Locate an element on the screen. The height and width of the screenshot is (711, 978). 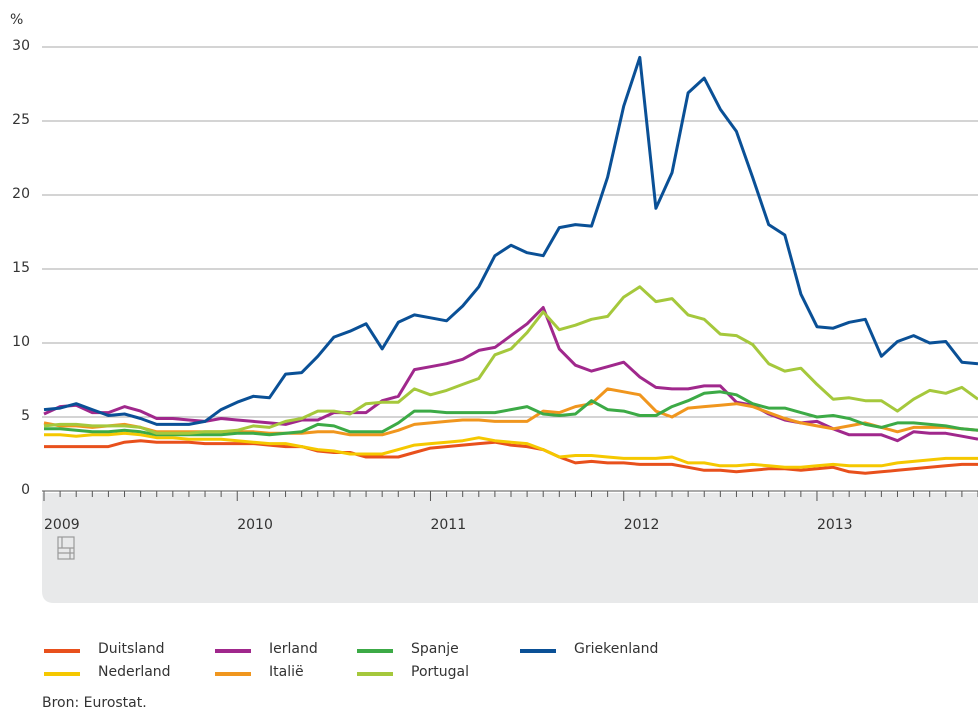
y-tick-label: 30 is located at coordinates (21, 46).